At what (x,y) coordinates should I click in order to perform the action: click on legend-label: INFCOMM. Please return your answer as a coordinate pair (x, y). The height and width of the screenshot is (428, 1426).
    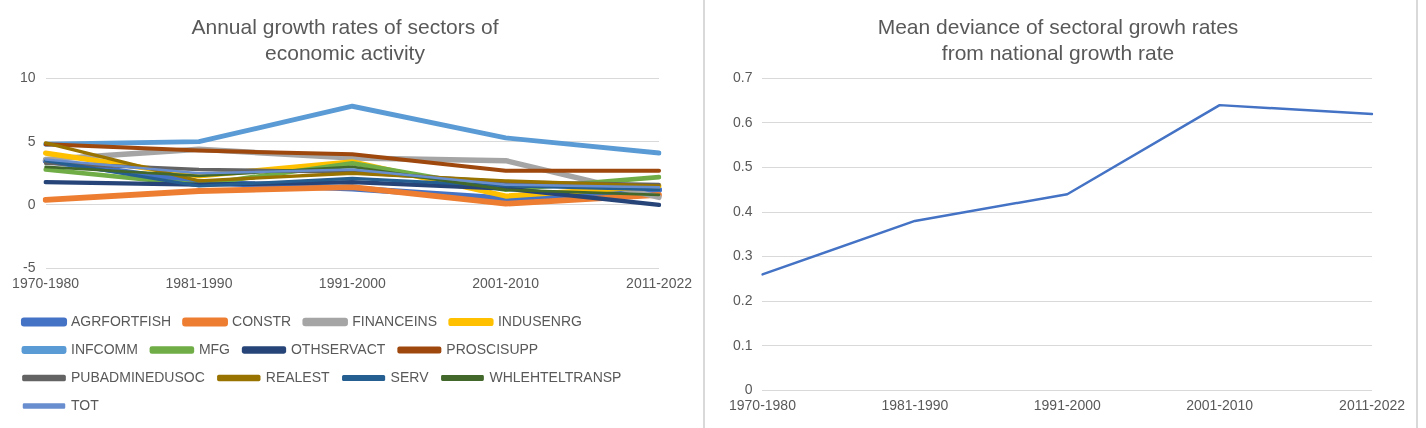
    Looking at the image, I should click on (104, 348).